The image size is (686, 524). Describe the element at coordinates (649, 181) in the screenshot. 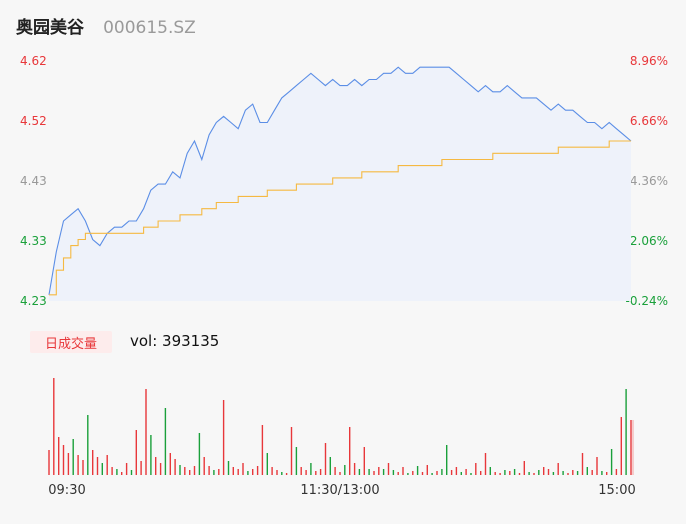

I see `pct-tick-label: 4.36%` at that location.